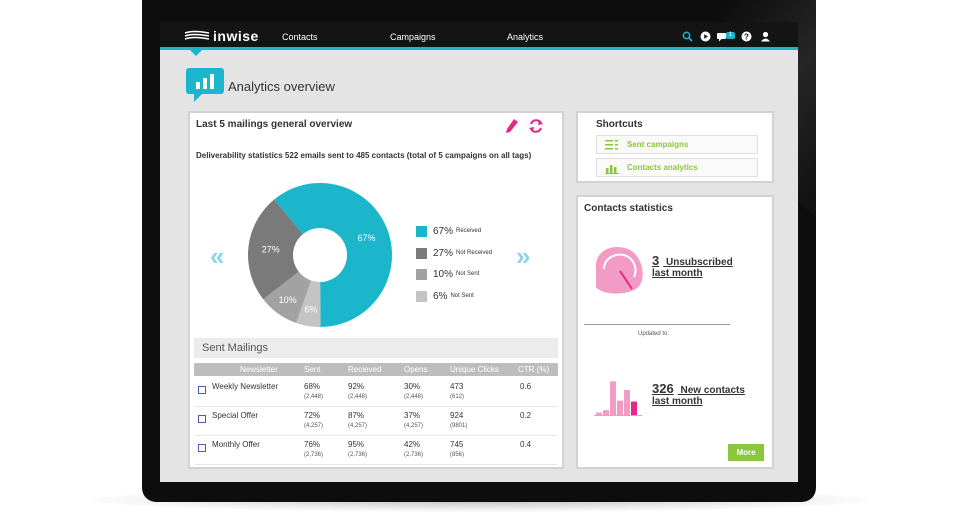 The image size is (960, 518). I want to click on received-count: (4,257), so click(358, 426).